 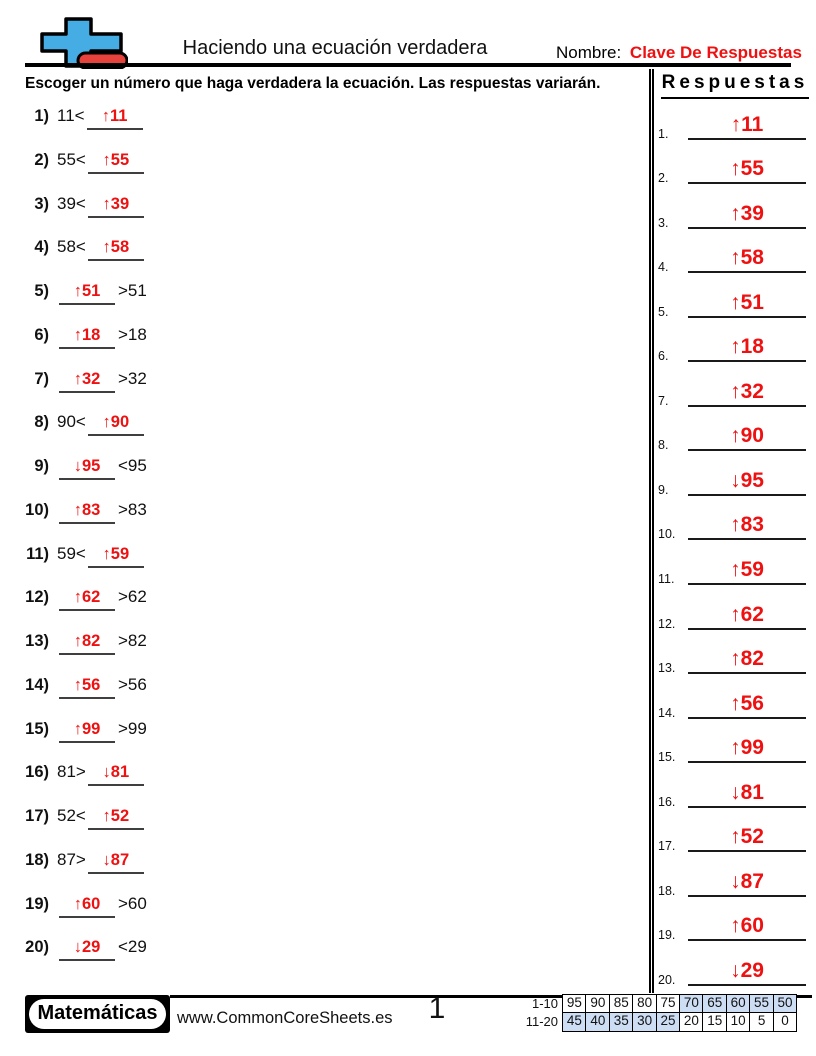 I want to click on problem-post-text: >51, so click(x=132, y=290).